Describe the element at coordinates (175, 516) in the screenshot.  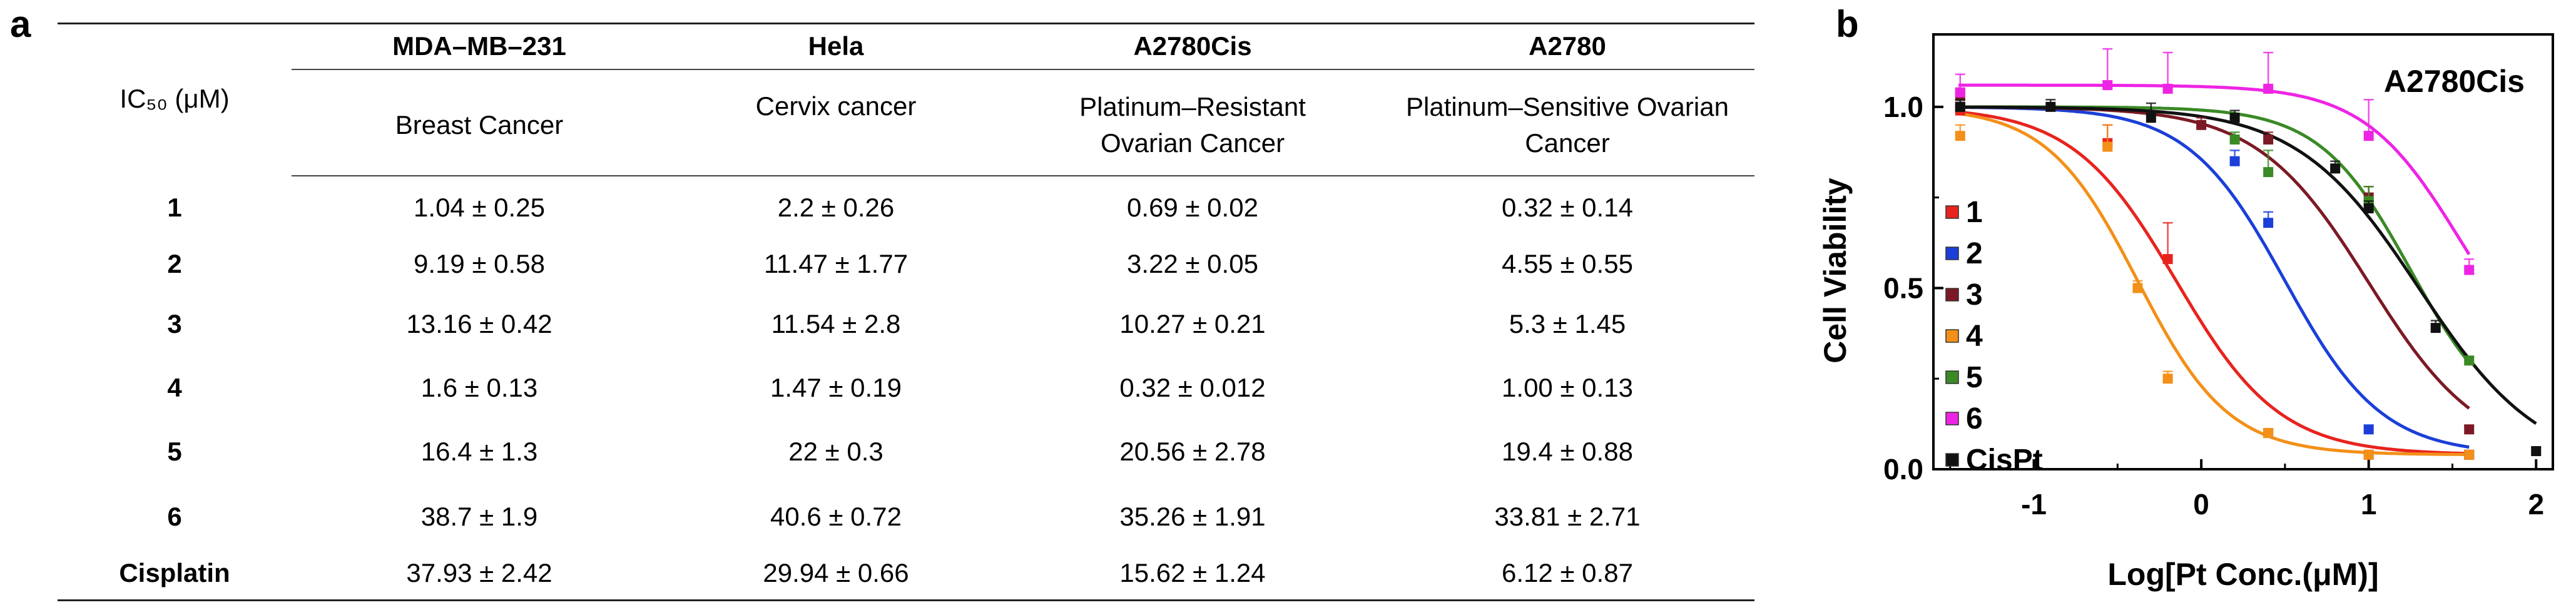
I see `row-compound: 6` at that location.